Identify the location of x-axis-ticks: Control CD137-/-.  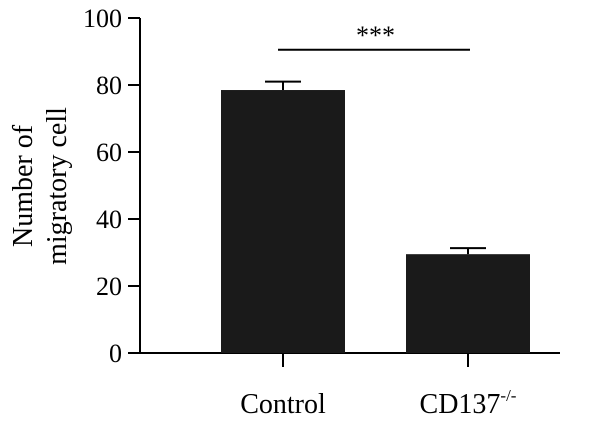
(378, 386).